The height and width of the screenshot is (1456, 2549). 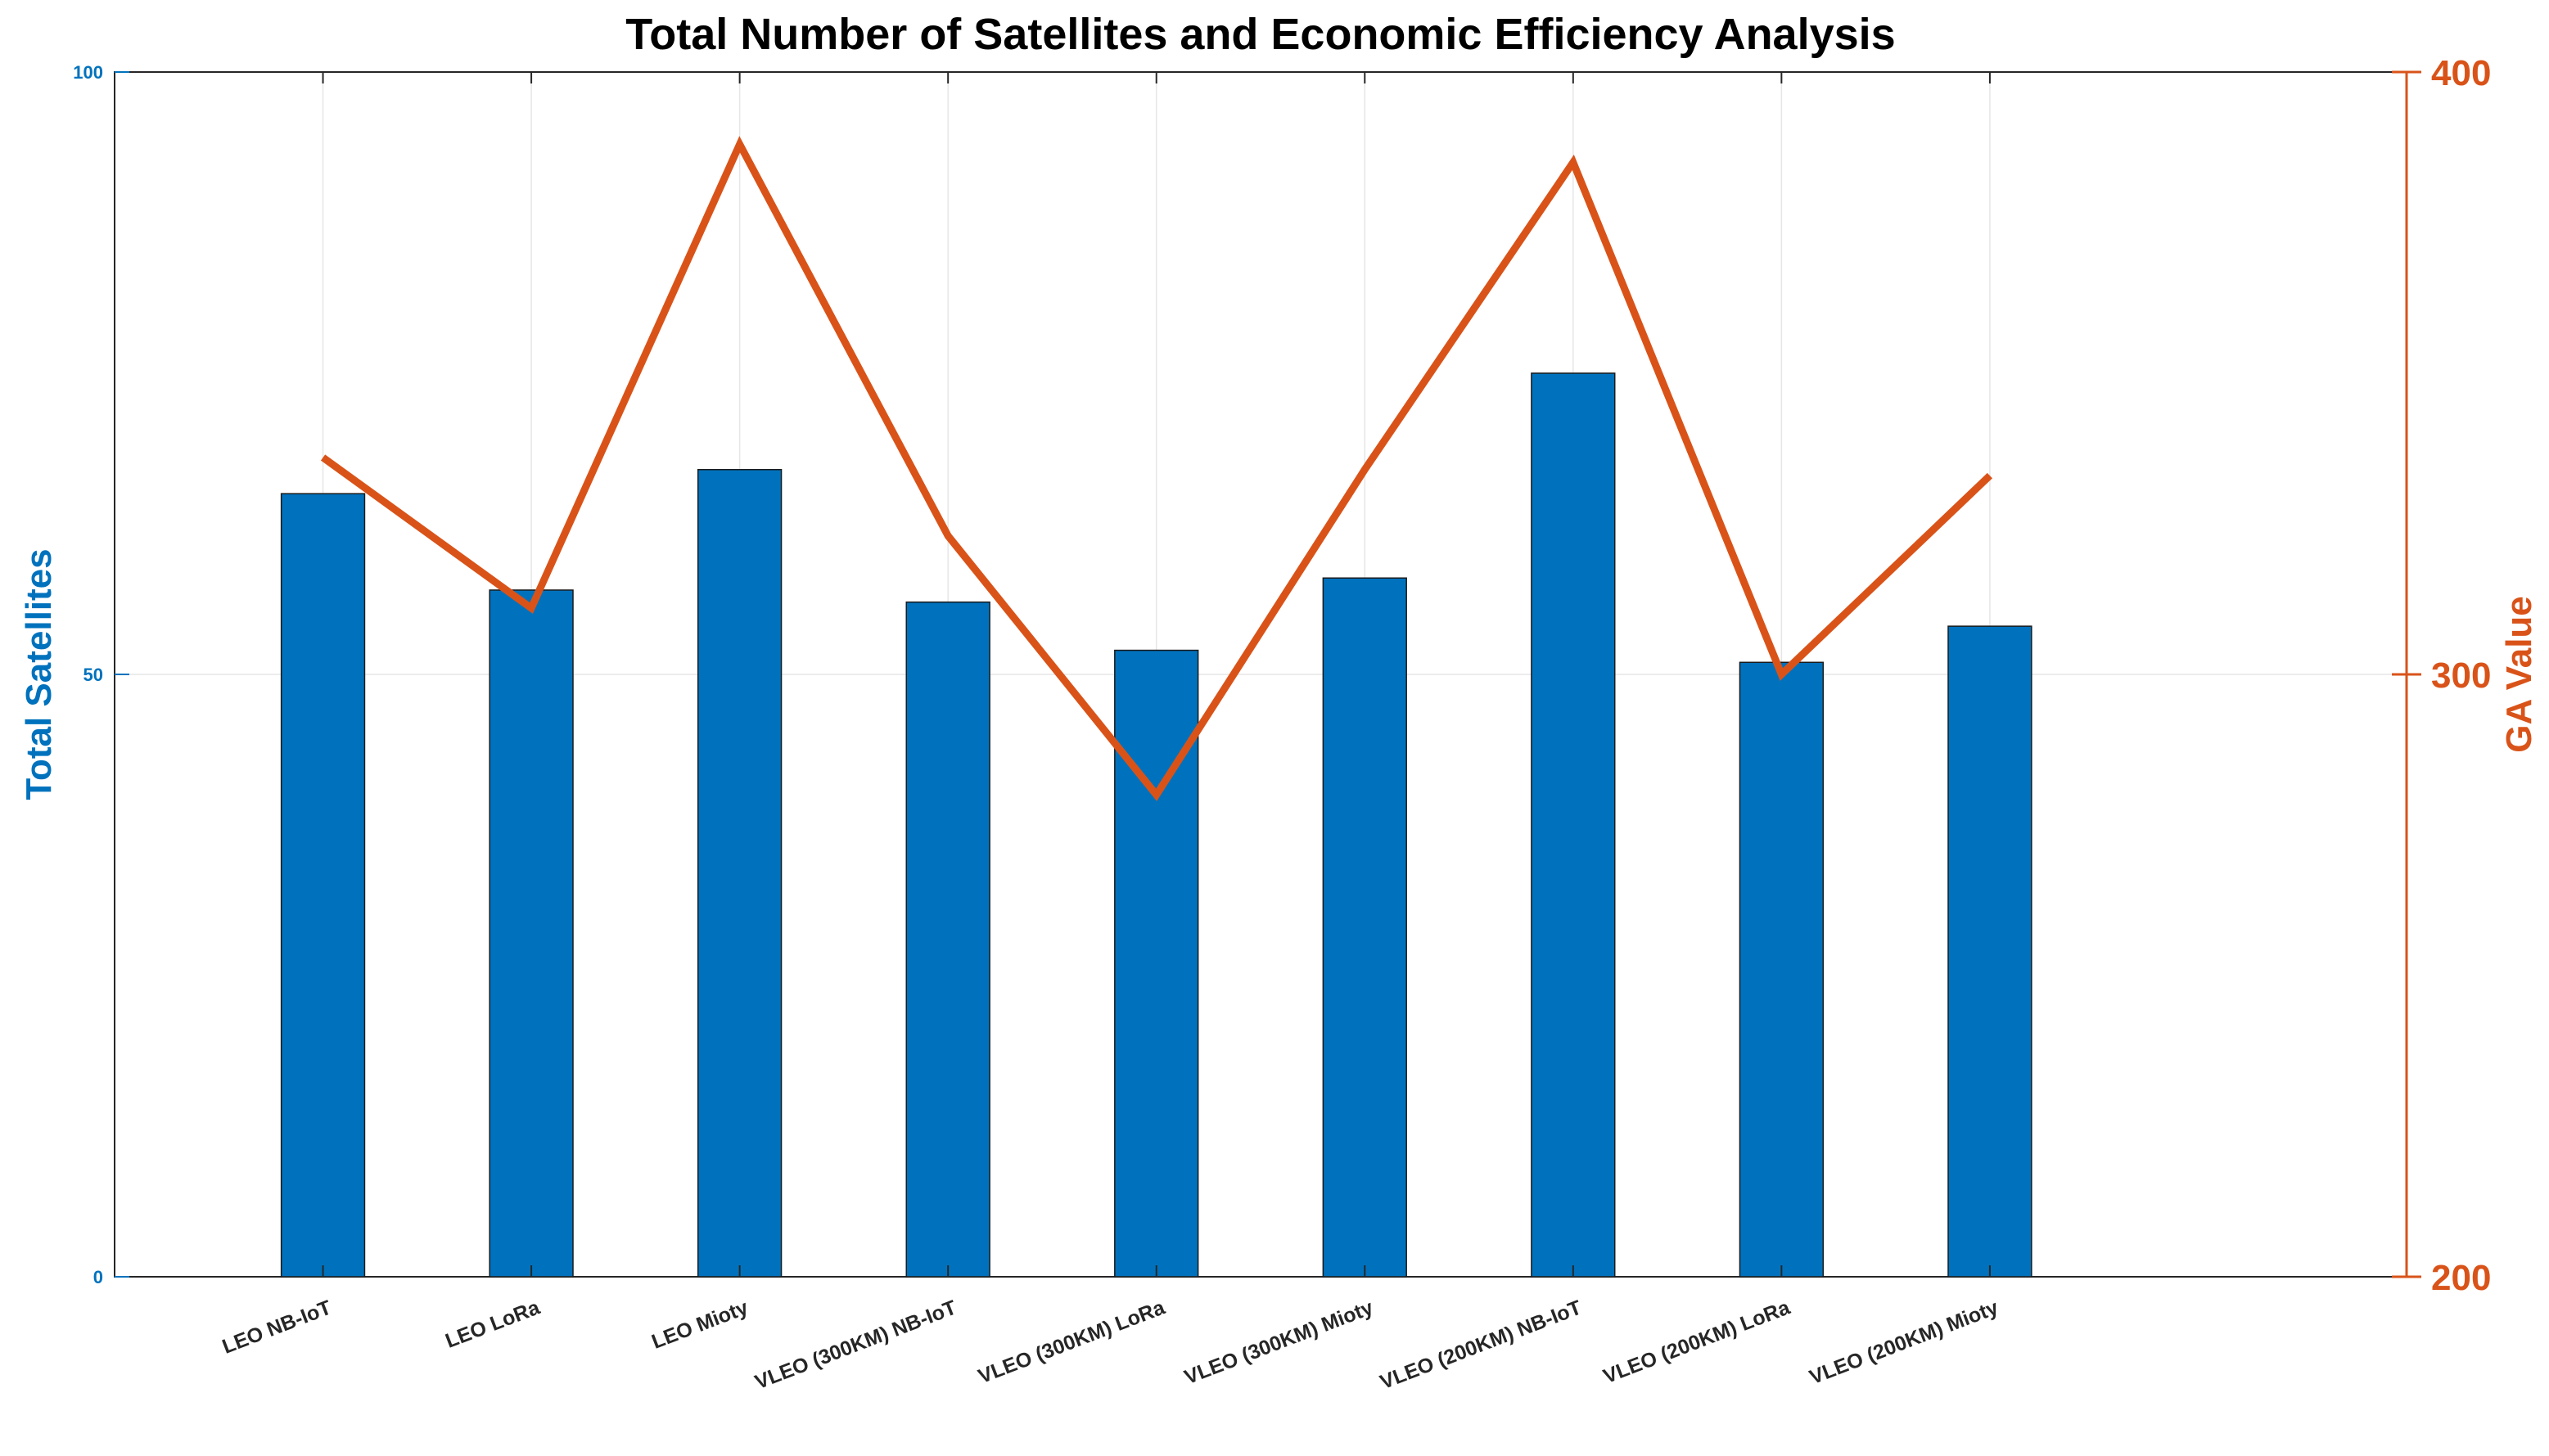 I want to click on left-axis: 0 50 100, so click(x=101, y=674).